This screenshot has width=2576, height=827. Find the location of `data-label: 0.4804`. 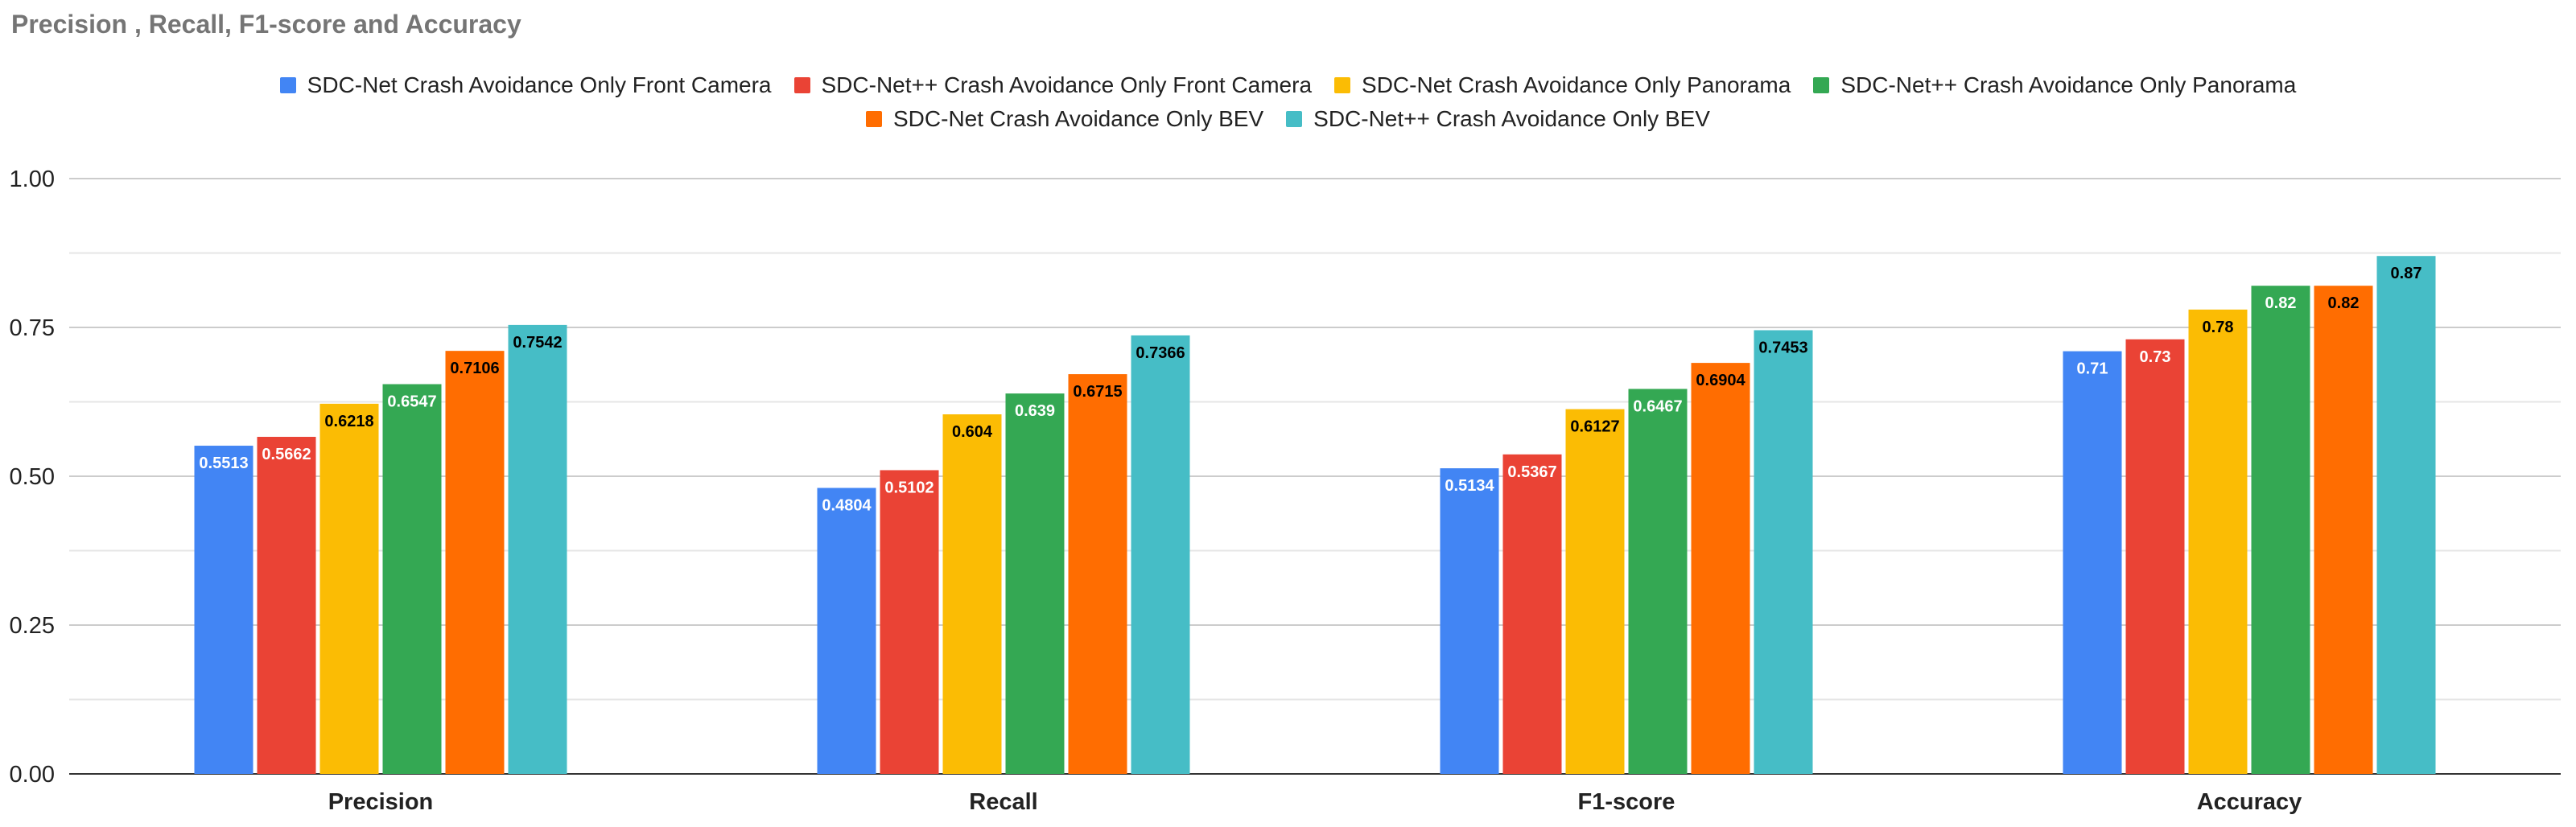

data-label: 0.4804 is located at coordinates (847, 506).